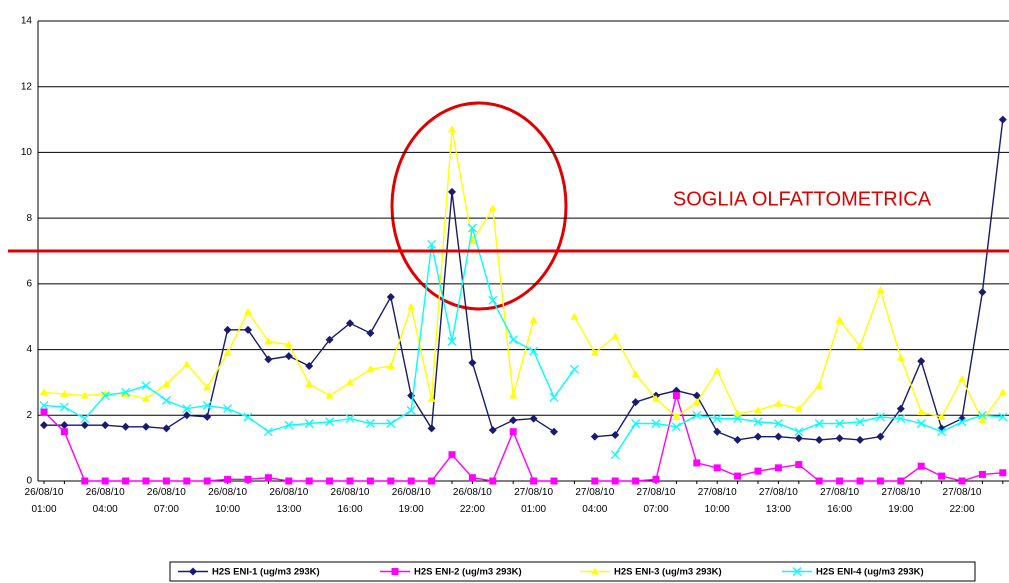  Describe the element at coordinates (228, 501) in the screenshot. I see `x-tick-label: 26/08/10 10:00` at that location.